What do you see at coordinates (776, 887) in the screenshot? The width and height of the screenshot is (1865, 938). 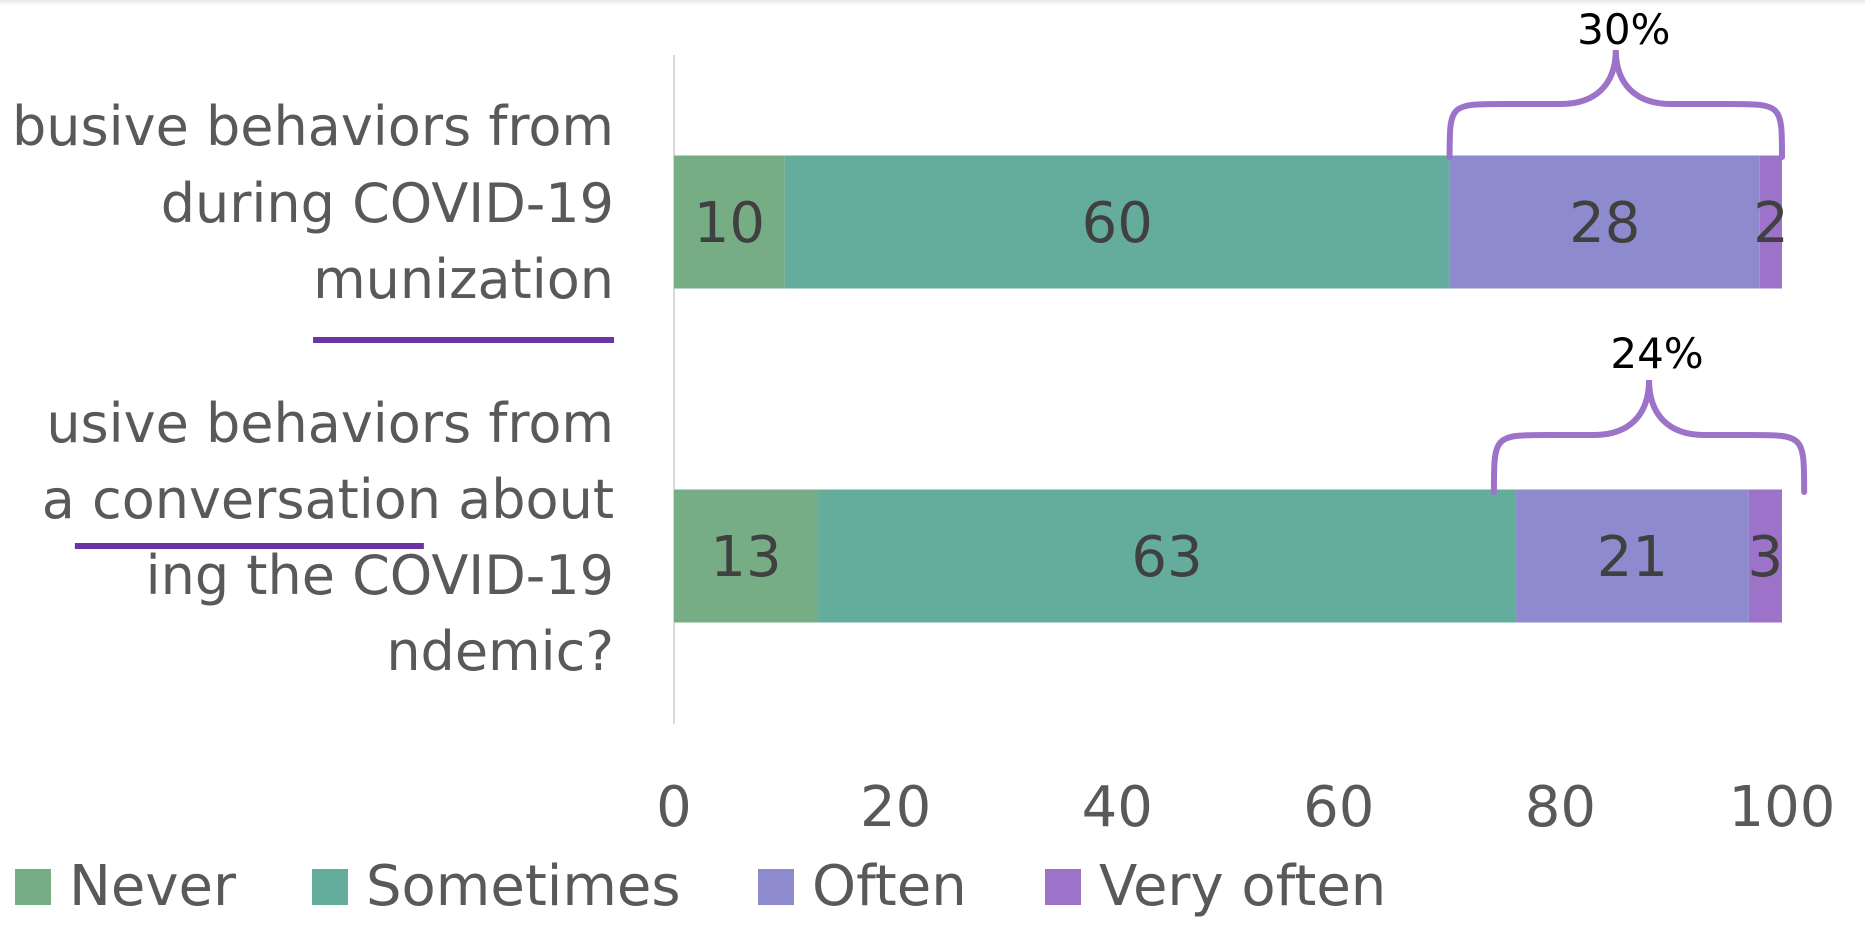 I see `legend-swatch-often` at bounding box center [776, 887].